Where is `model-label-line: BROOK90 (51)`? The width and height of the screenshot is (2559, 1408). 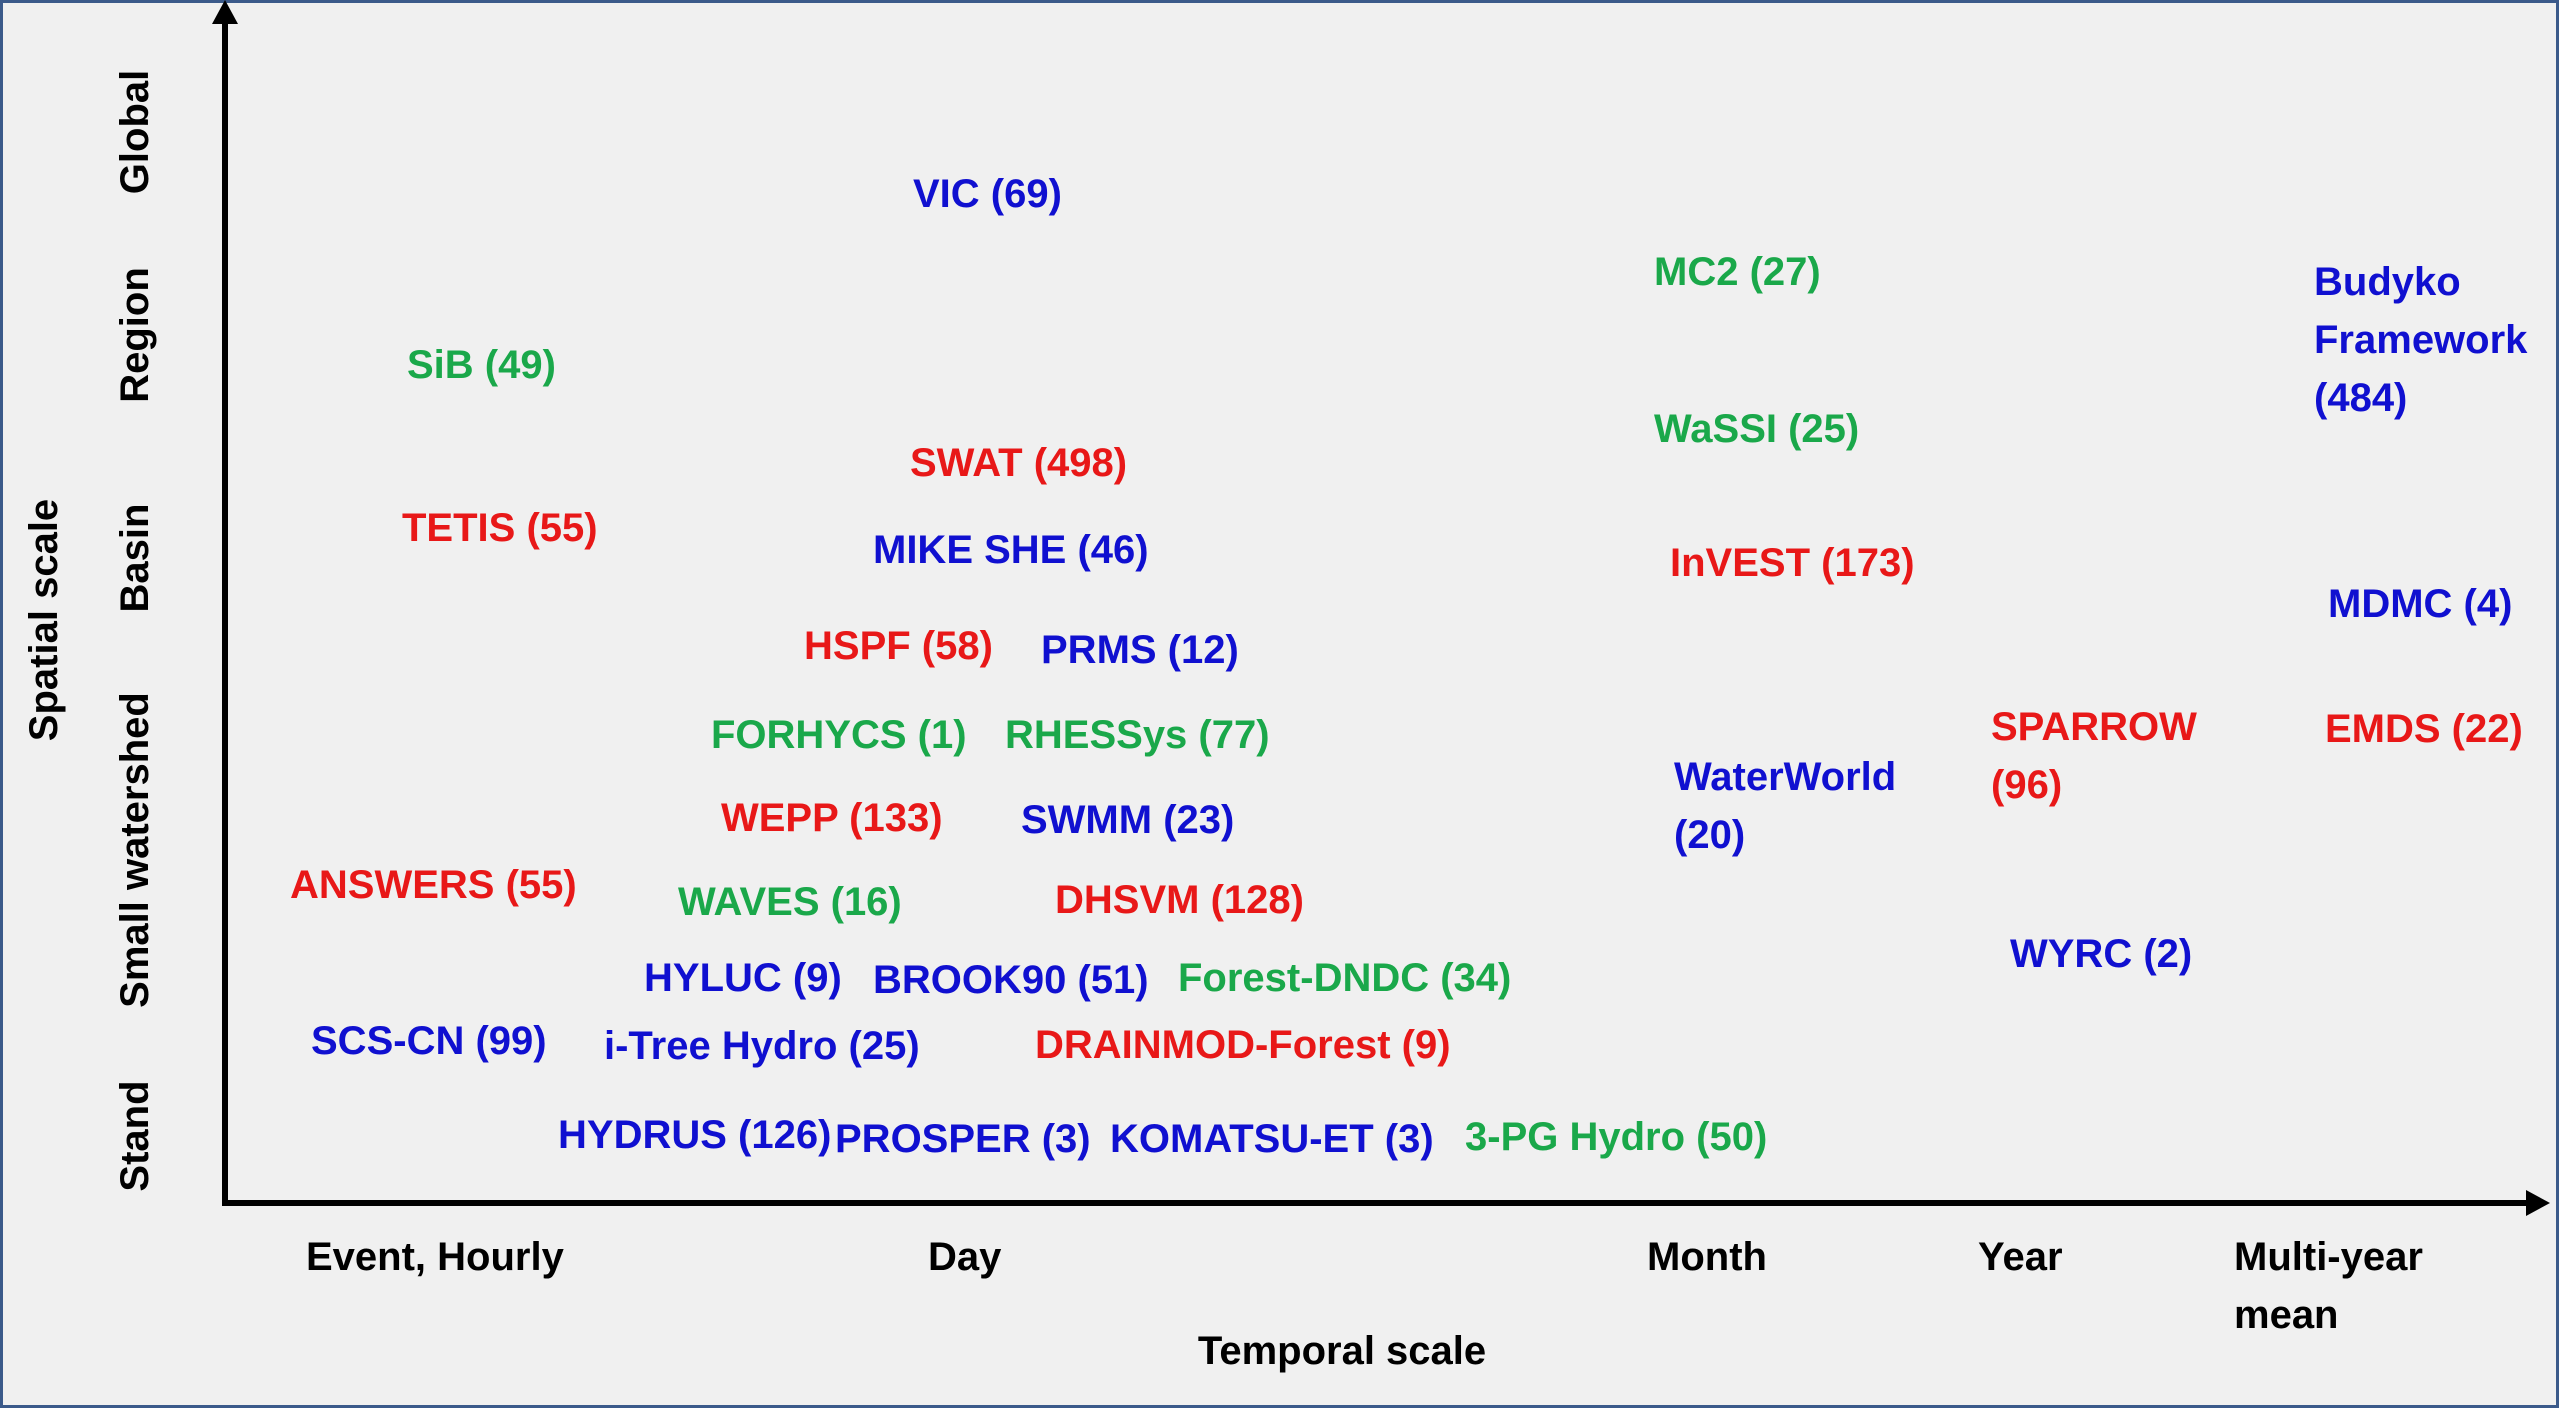 model-label-line: BROOK90 (51) is located at coordinates (1011, 980).